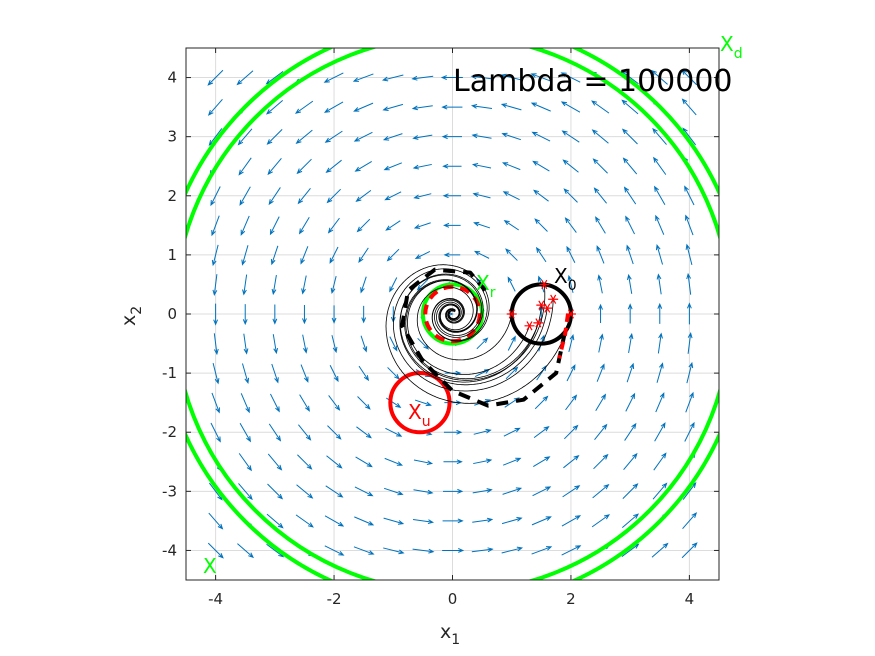 This screenshot has width=875, height=656. I want to click on trajectory, so click(475, 330).